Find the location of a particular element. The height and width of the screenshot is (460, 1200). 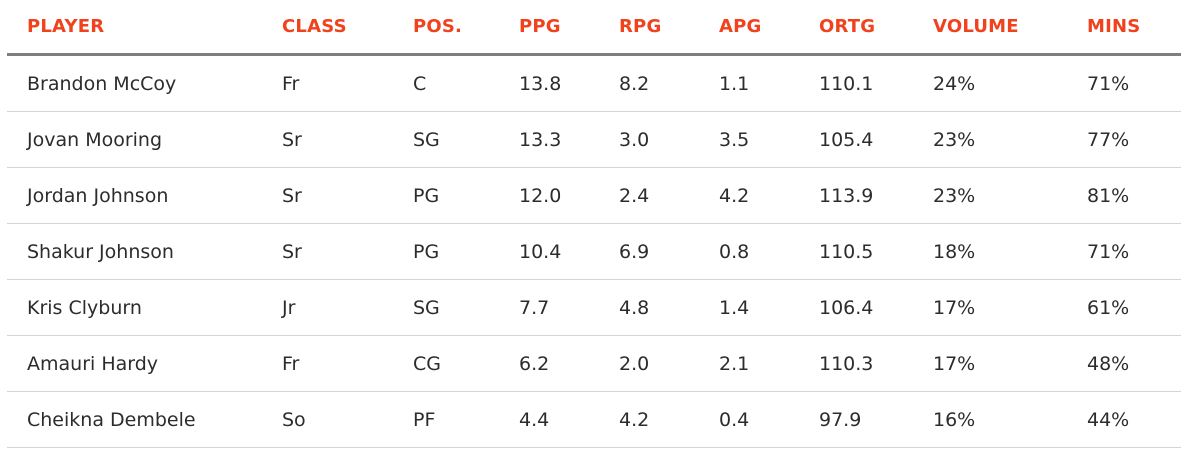

cell-ppg: 4.4 is located at coordinates (549, 419).